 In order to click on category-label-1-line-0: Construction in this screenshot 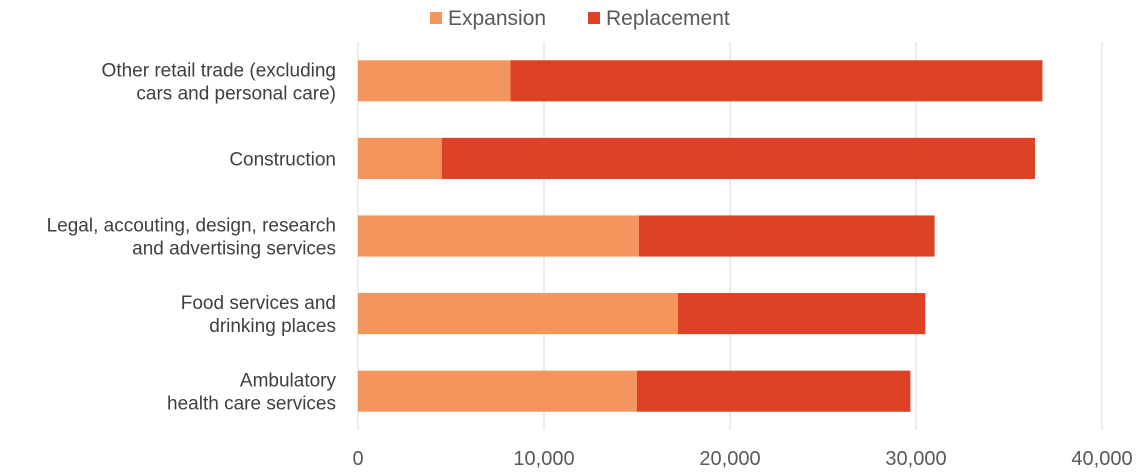, I will do `click(282, 159)`.